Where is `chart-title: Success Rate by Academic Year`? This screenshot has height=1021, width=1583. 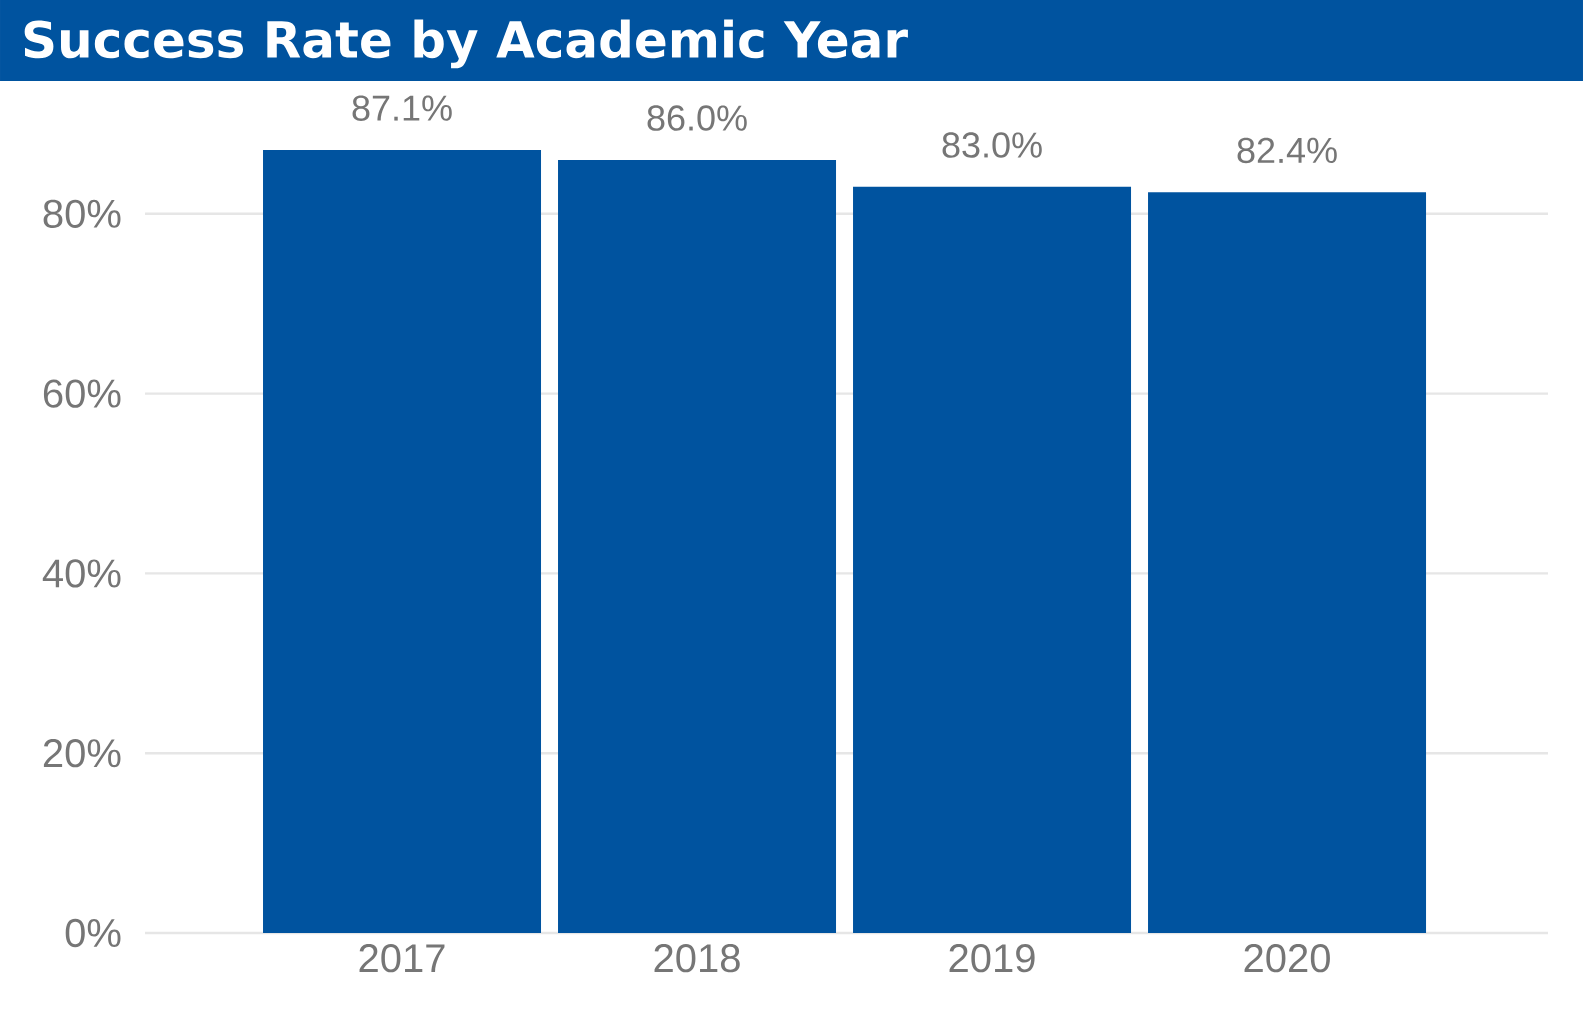
chart-title: Success Rate by Academic Year is located at coordinates (466, 44).